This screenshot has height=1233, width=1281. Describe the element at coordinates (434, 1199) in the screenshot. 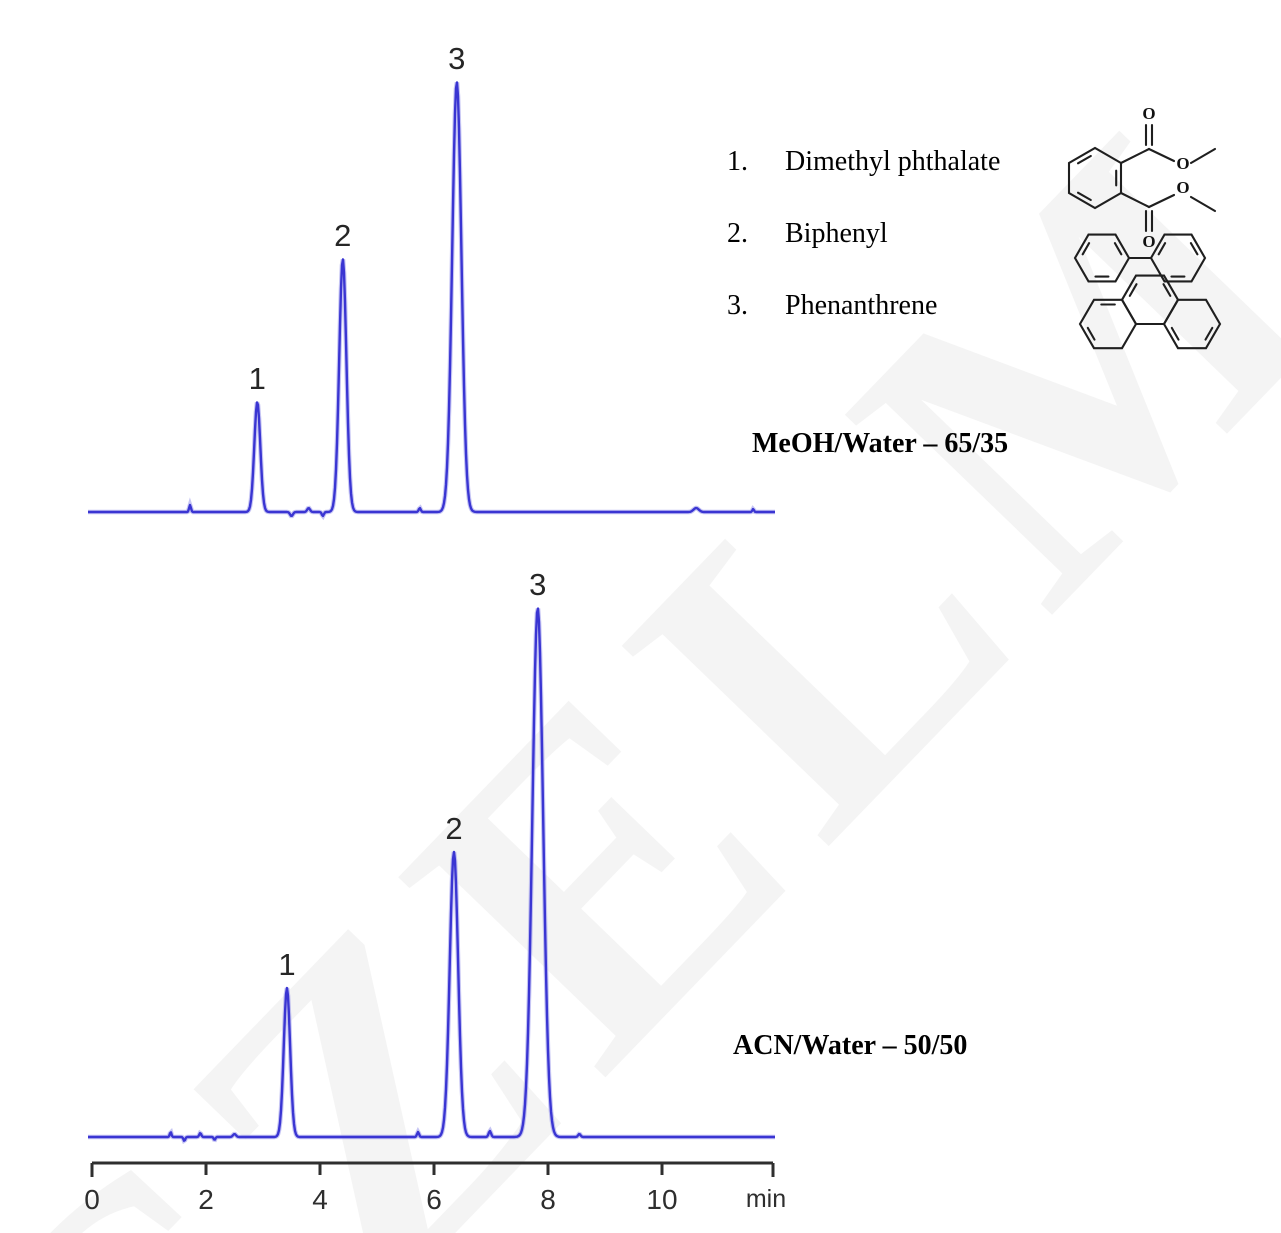

I see `axis-tick-label: 6` at that location.